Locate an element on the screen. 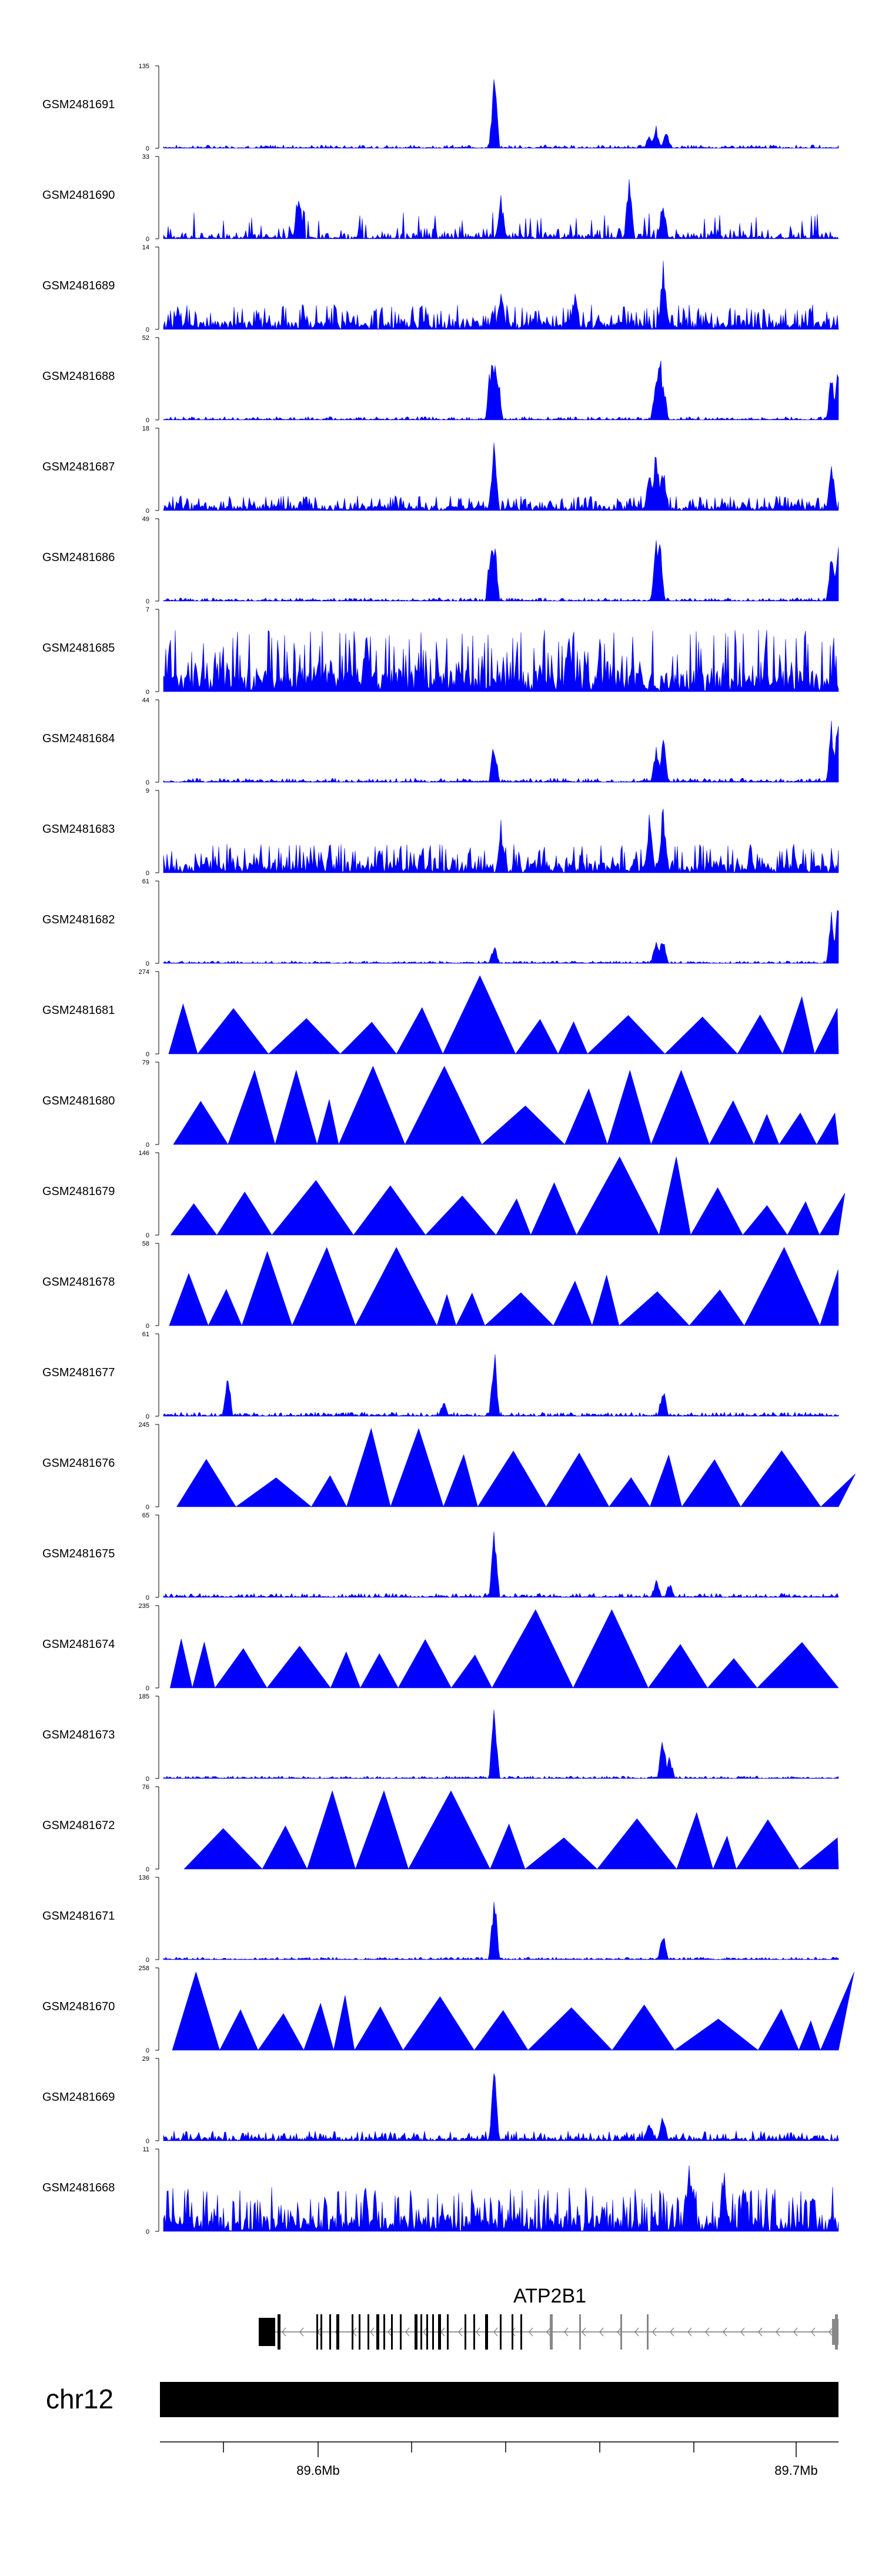  track-GSM2481685: GSM2481685 7 0 is located at coordinates (440, 651).